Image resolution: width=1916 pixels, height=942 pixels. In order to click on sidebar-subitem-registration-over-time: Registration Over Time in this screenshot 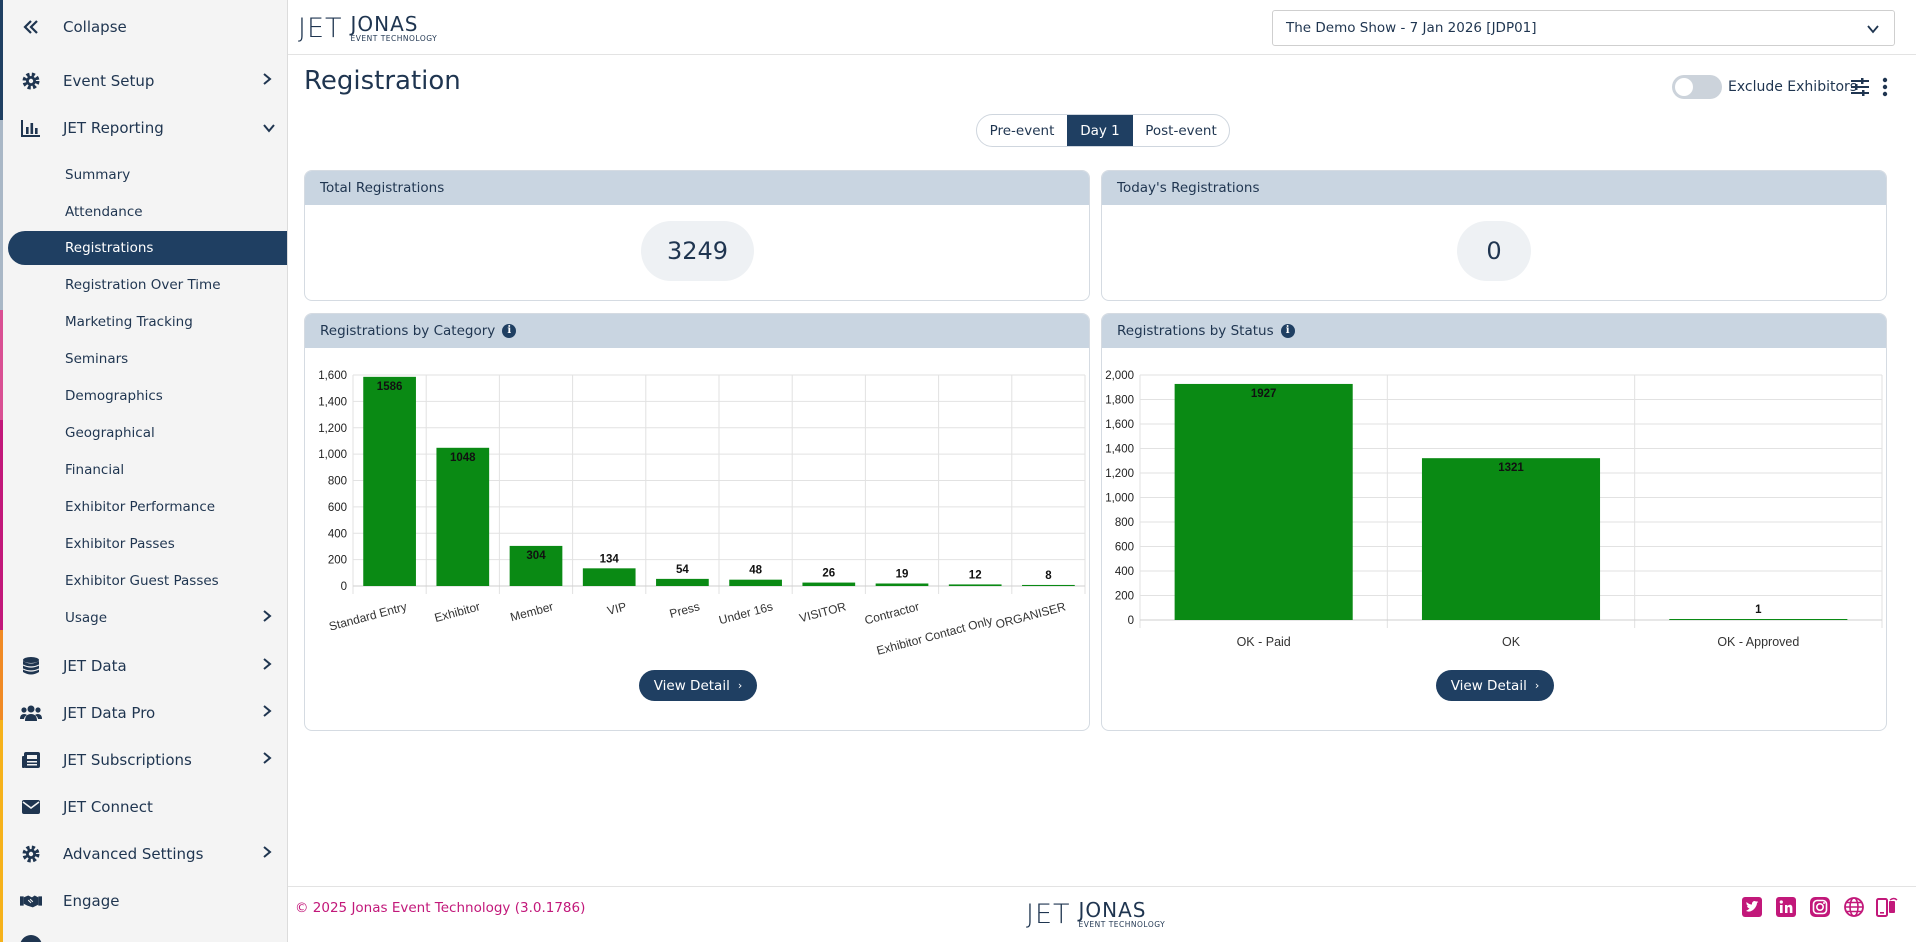, I will do `click(143, 285)`.